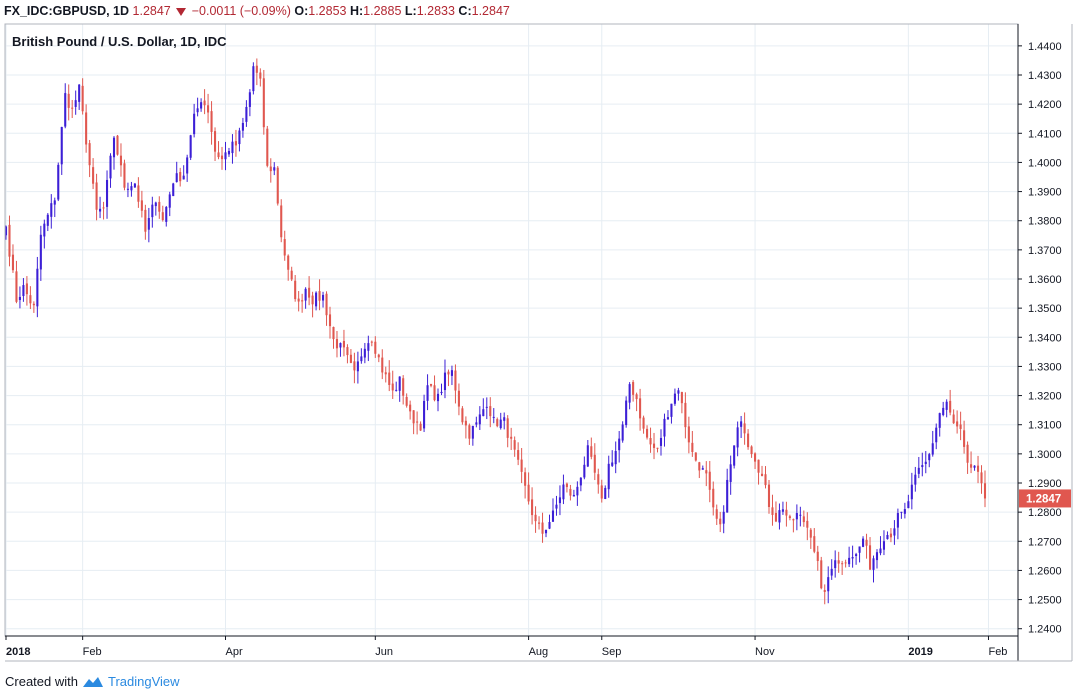 This screenshot has height=699, width=1077. What do you see at coordinates (241, 11) in the screenshot?
I see `price-change: −0.0011 (−0.09%)` at bounding box center [241, 11].